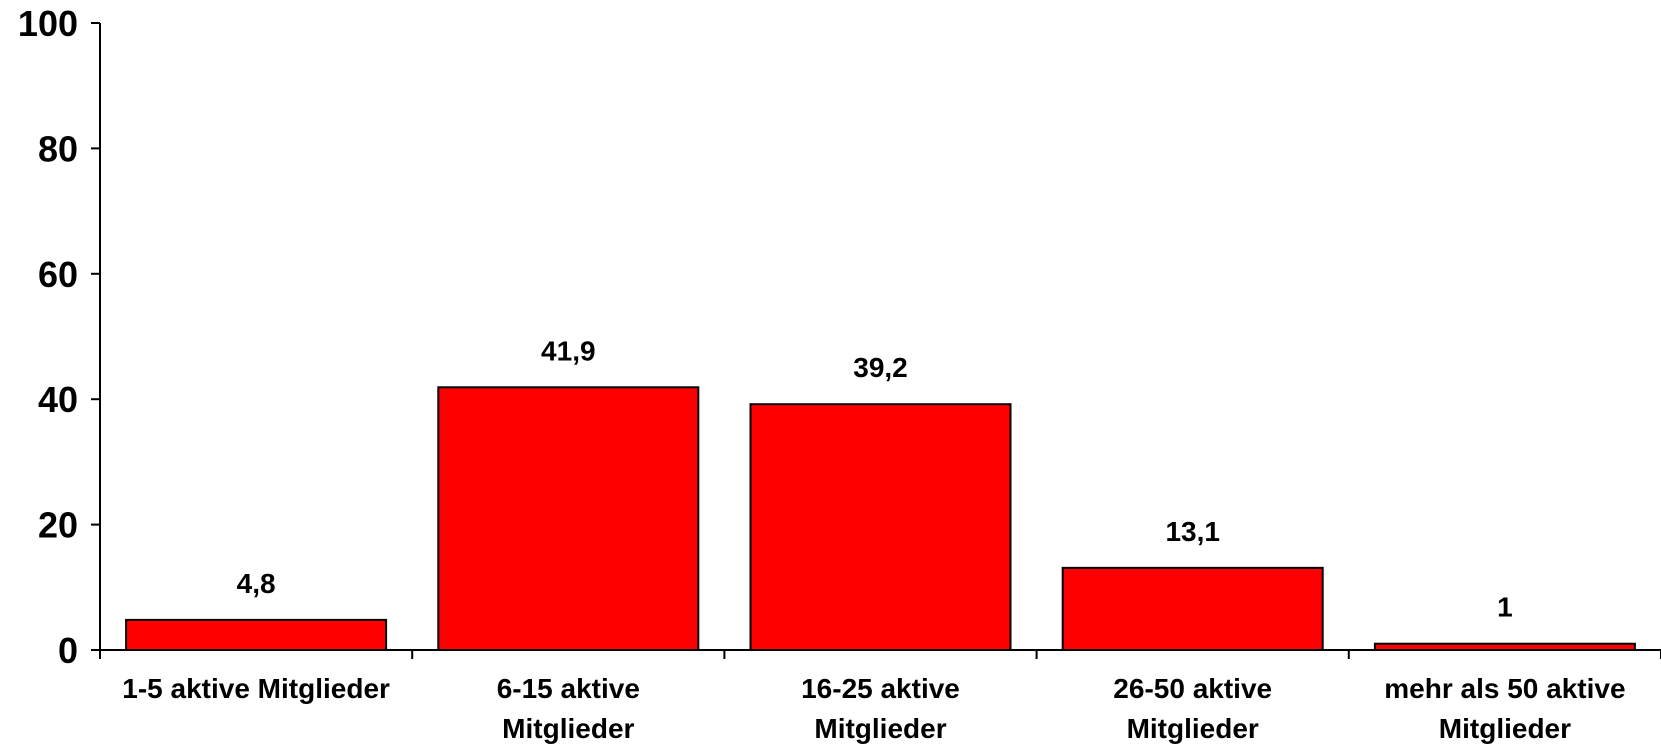  What do you see at coordinates (880, 367) in the screenshot?
I see `data-label: 39,2` at bounding box center [880, 367].